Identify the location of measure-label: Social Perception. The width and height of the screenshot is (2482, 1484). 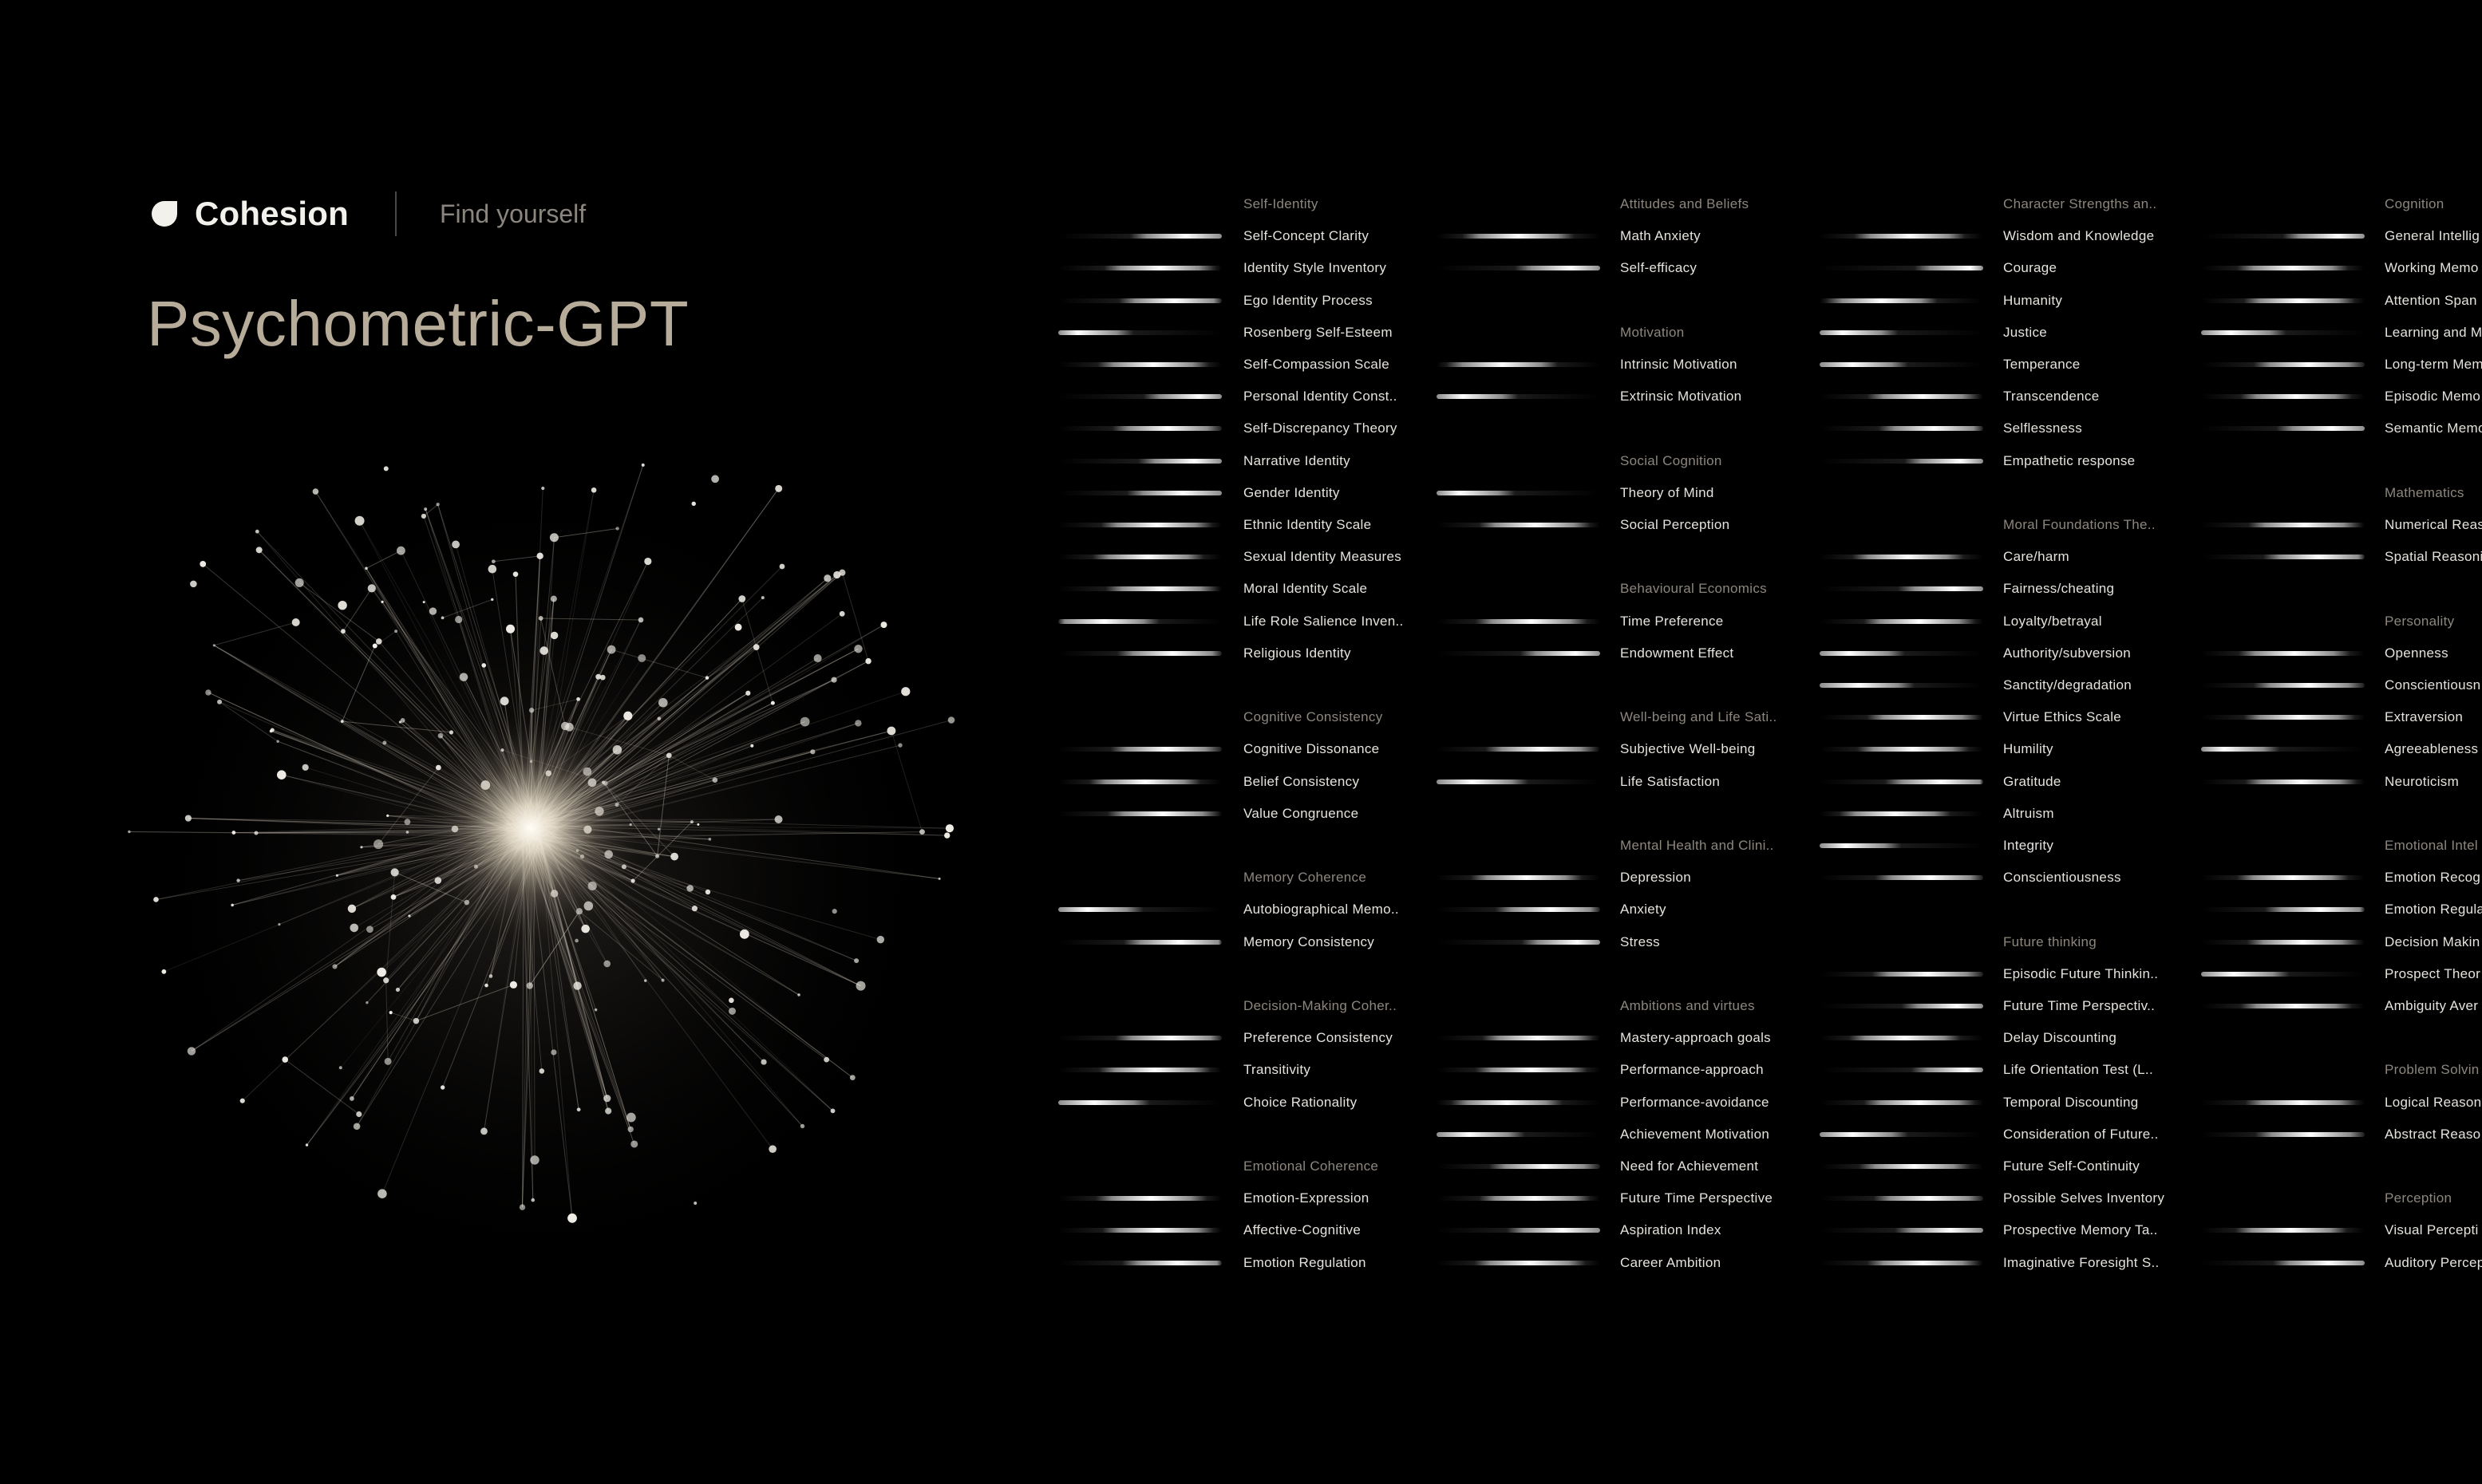
(1675, 524).